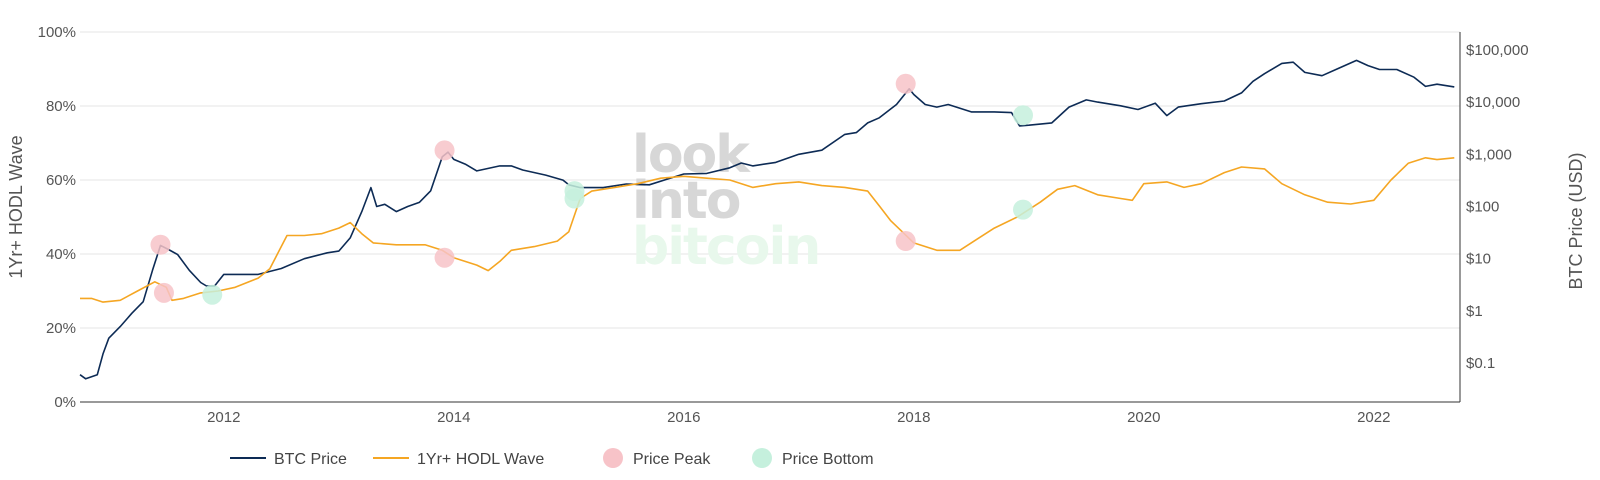  What do you see at coordinates (61, 254) in the screenshot?
I see `y-left-tick-label: 40%` at bounding box center [61, 254].